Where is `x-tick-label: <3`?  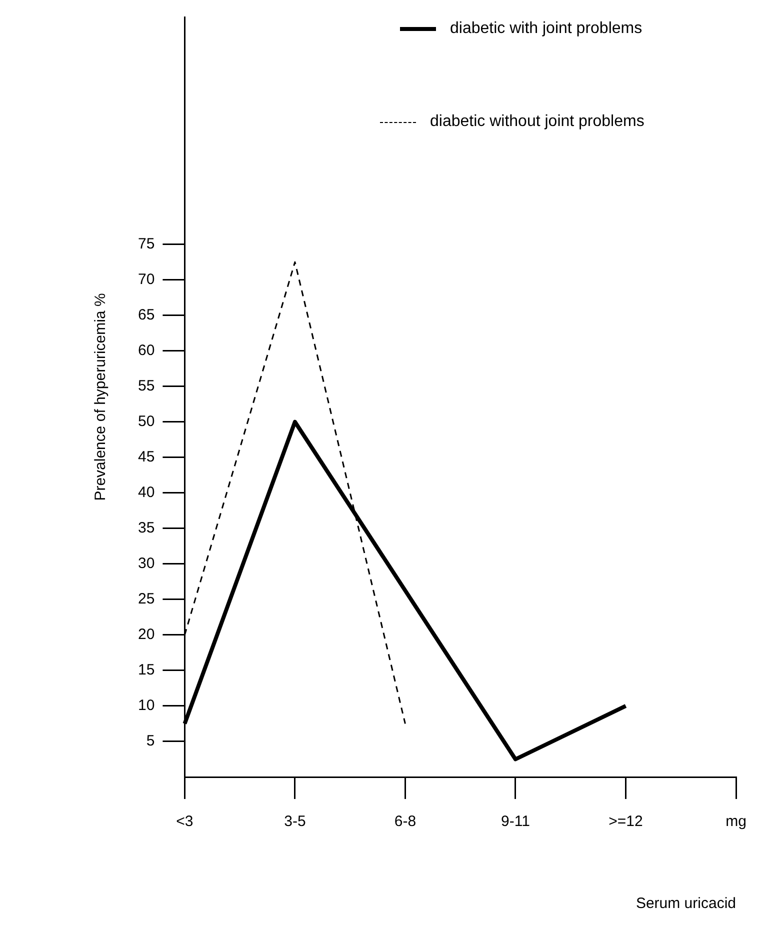 x-tick-label: <3 is located at coordinates (185, 821).